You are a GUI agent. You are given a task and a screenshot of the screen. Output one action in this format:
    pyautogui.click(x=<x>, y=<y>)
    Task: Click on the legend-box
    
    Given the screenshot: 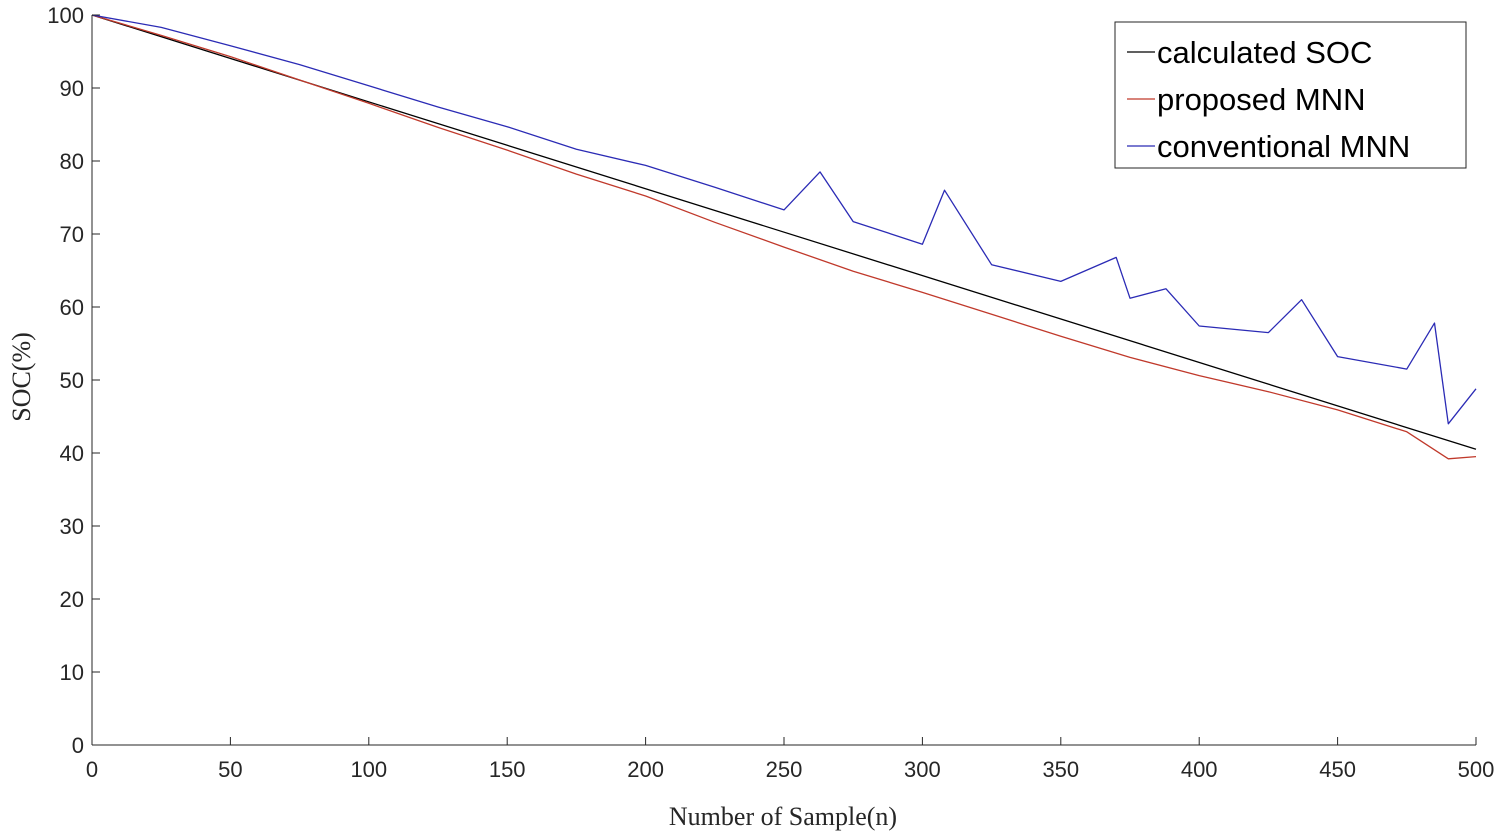 What is the action you would take?
    pyautogui.click(x=1290, y=95)
    